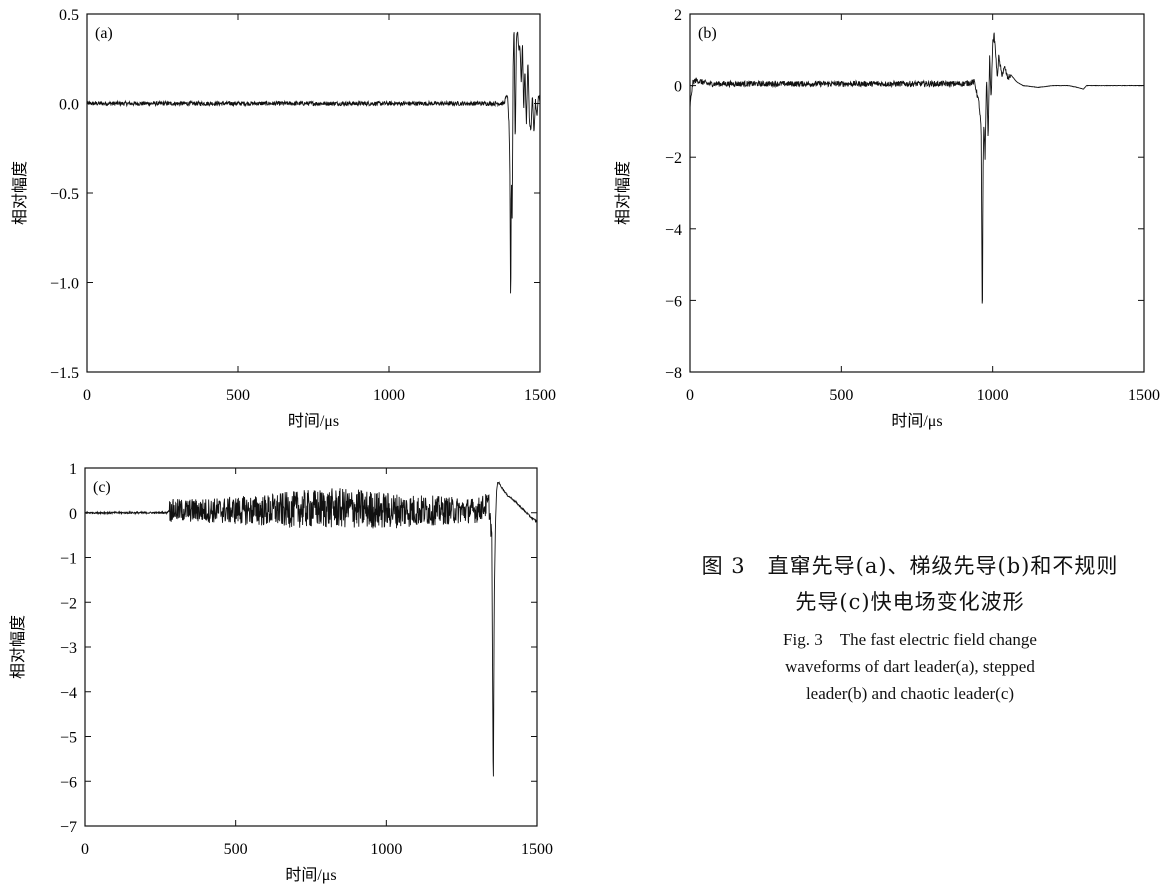 The width and height of the screenshot is (1171, 885). What do you see at coordinates (910, 639) in the screenshot?
I see `caption-en-line-1: Fig. 3 The fast electric field change` at bounding box center [910, 639].